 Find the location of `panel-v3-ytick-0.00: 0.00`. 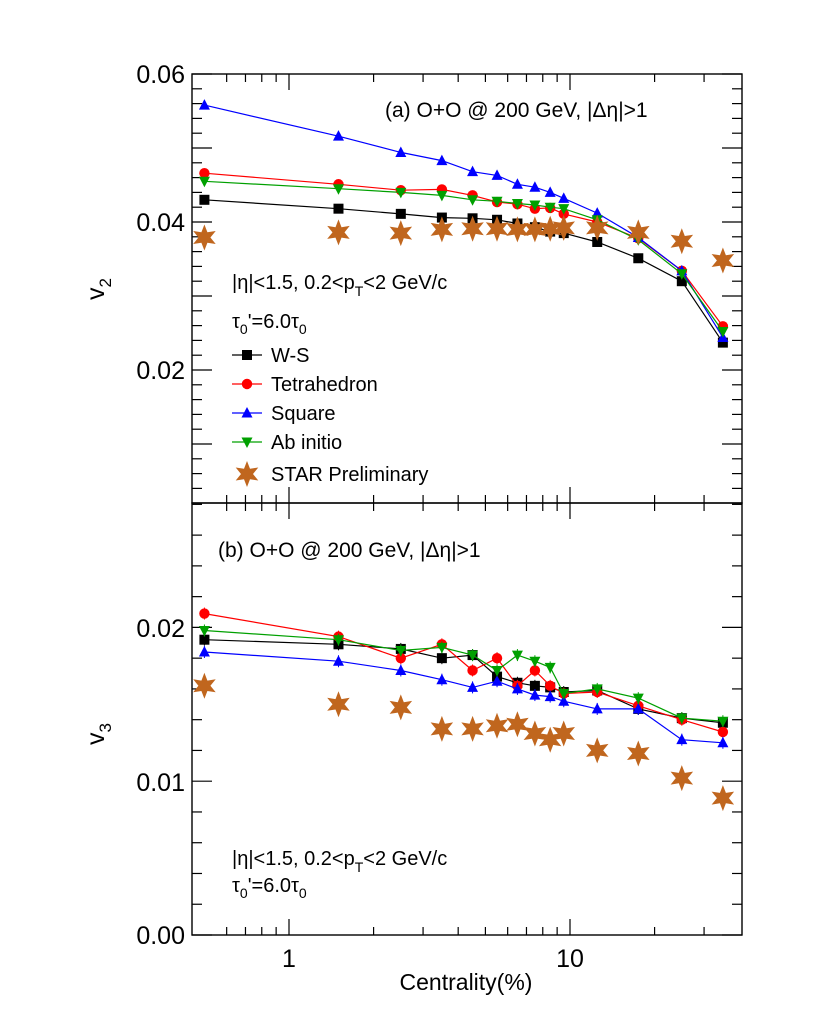

panel-v3-ytick-0.00: 0.00 is located at coordinates (160, 936).